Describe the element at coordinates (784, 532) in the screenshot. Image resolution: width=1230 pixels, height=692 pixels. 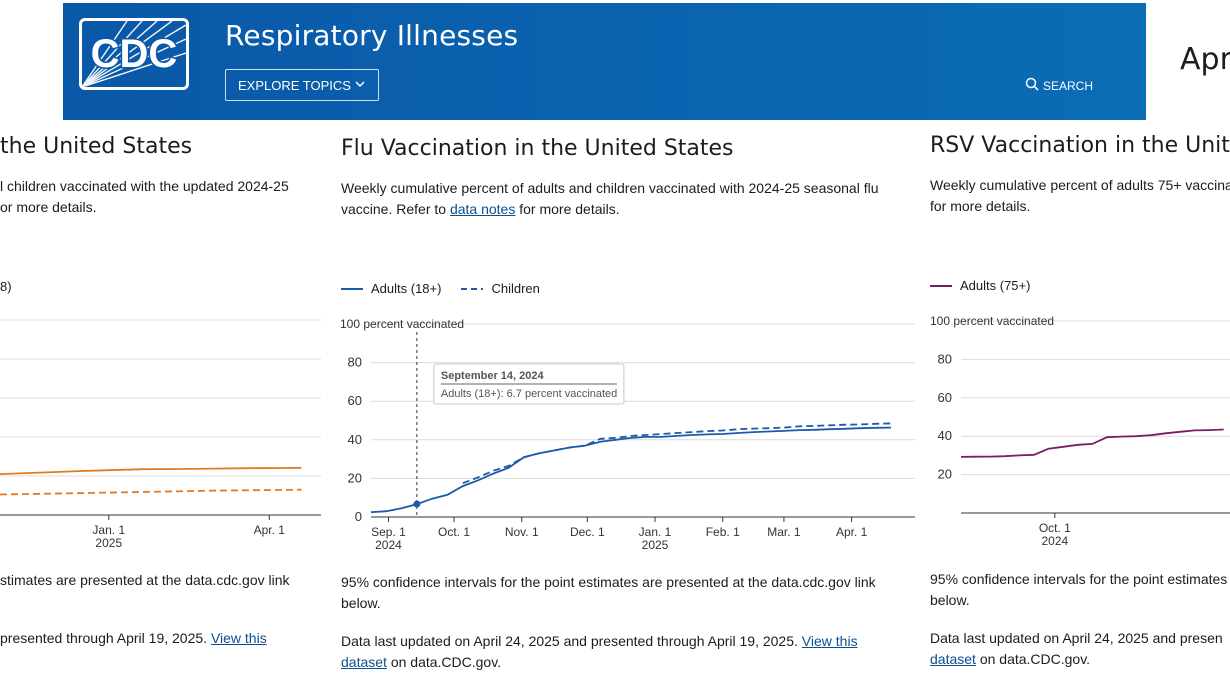
I see `x-tick-label: Mar. 1` at that location.